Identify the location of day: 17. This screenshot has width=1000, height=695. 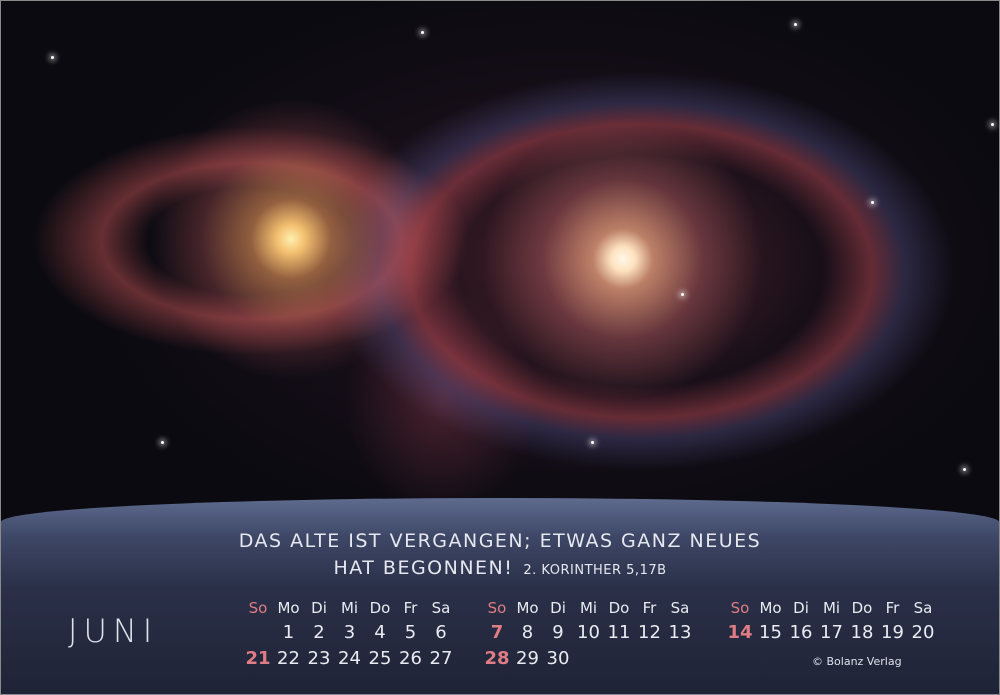
(831, 632).